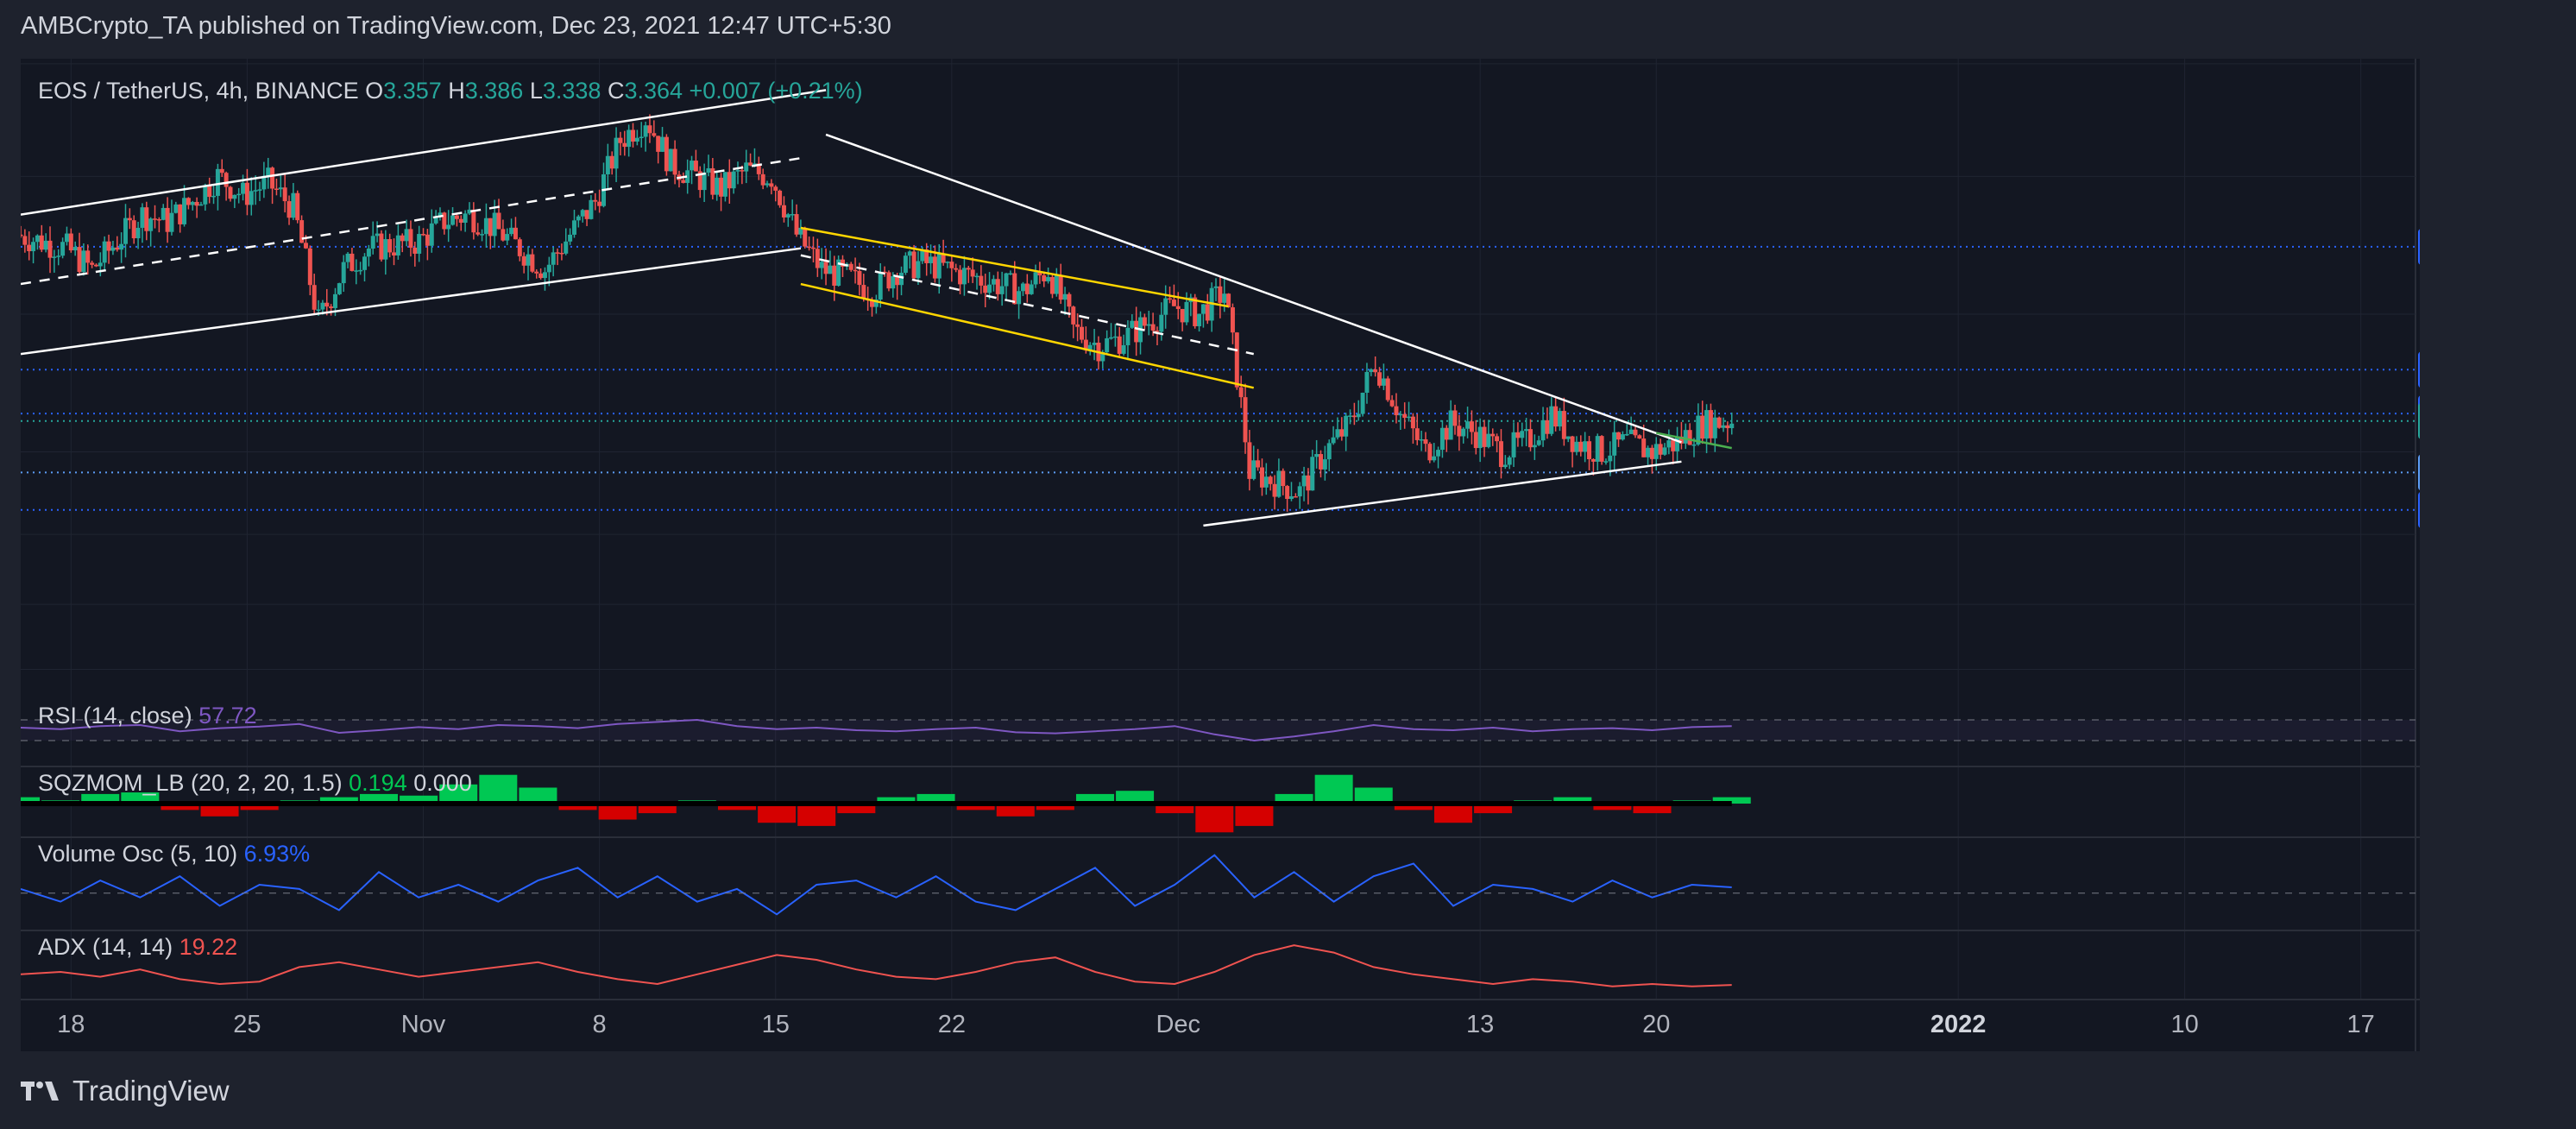  Describe the element at coordinates (1480, 1024) in the screenshot. I see `time-tick-label: 13` at that location.